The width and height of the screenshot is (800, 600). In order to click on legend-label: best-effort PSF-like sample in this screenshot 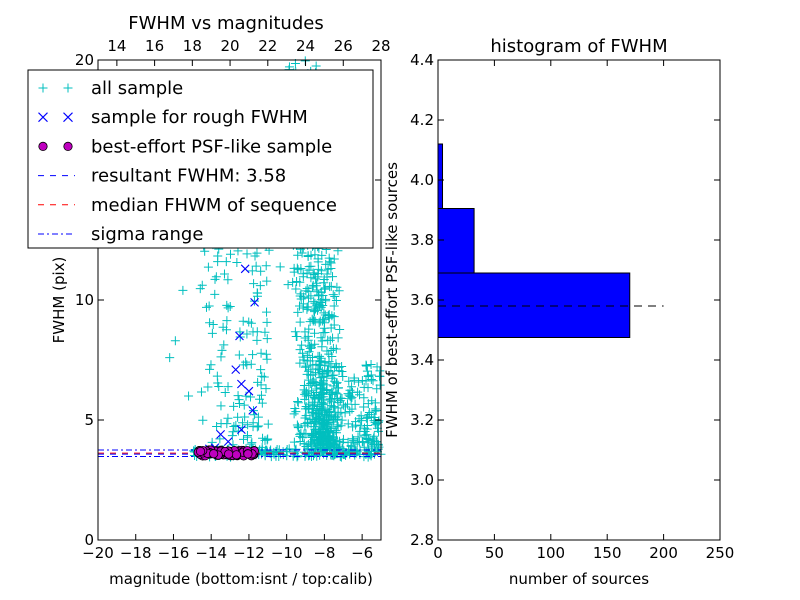, I will do `click(211, 146)`.